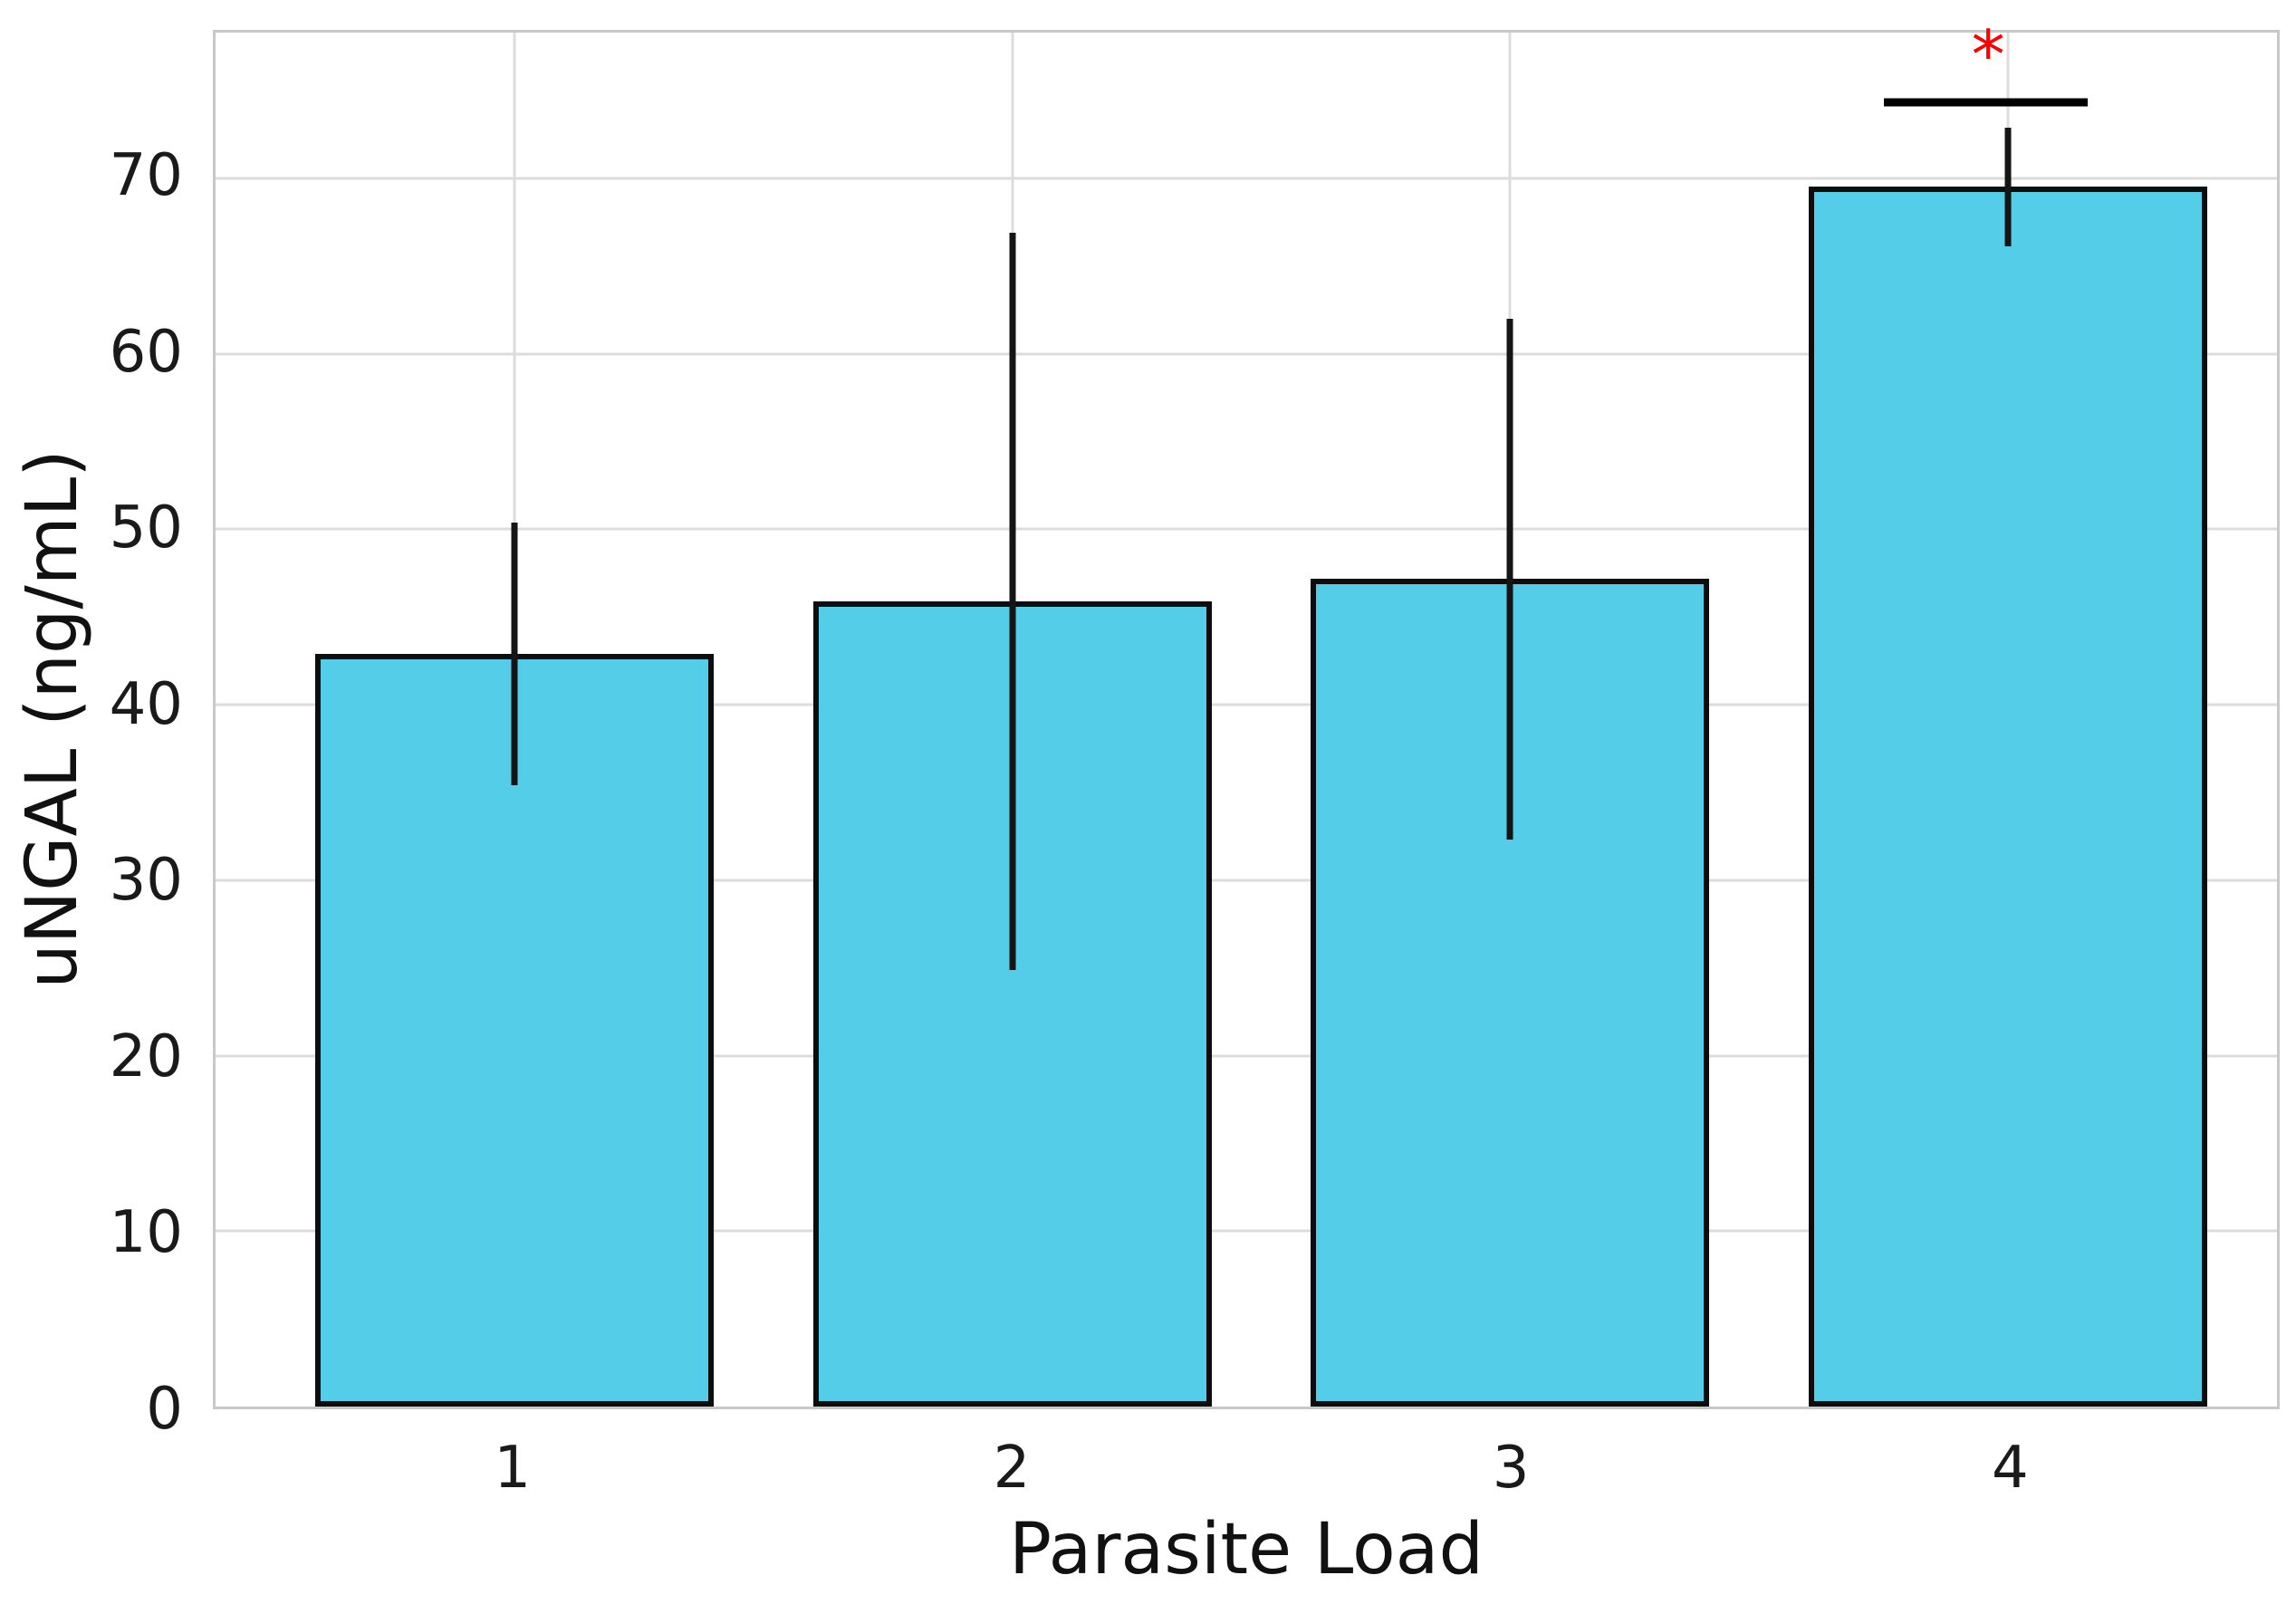 This screenshot has width=2296, height=1604. What do you see at coordinates (513, 1468) in the screenshot?
I see `x-tick-label: 1` at bounding box center [513, 1468].